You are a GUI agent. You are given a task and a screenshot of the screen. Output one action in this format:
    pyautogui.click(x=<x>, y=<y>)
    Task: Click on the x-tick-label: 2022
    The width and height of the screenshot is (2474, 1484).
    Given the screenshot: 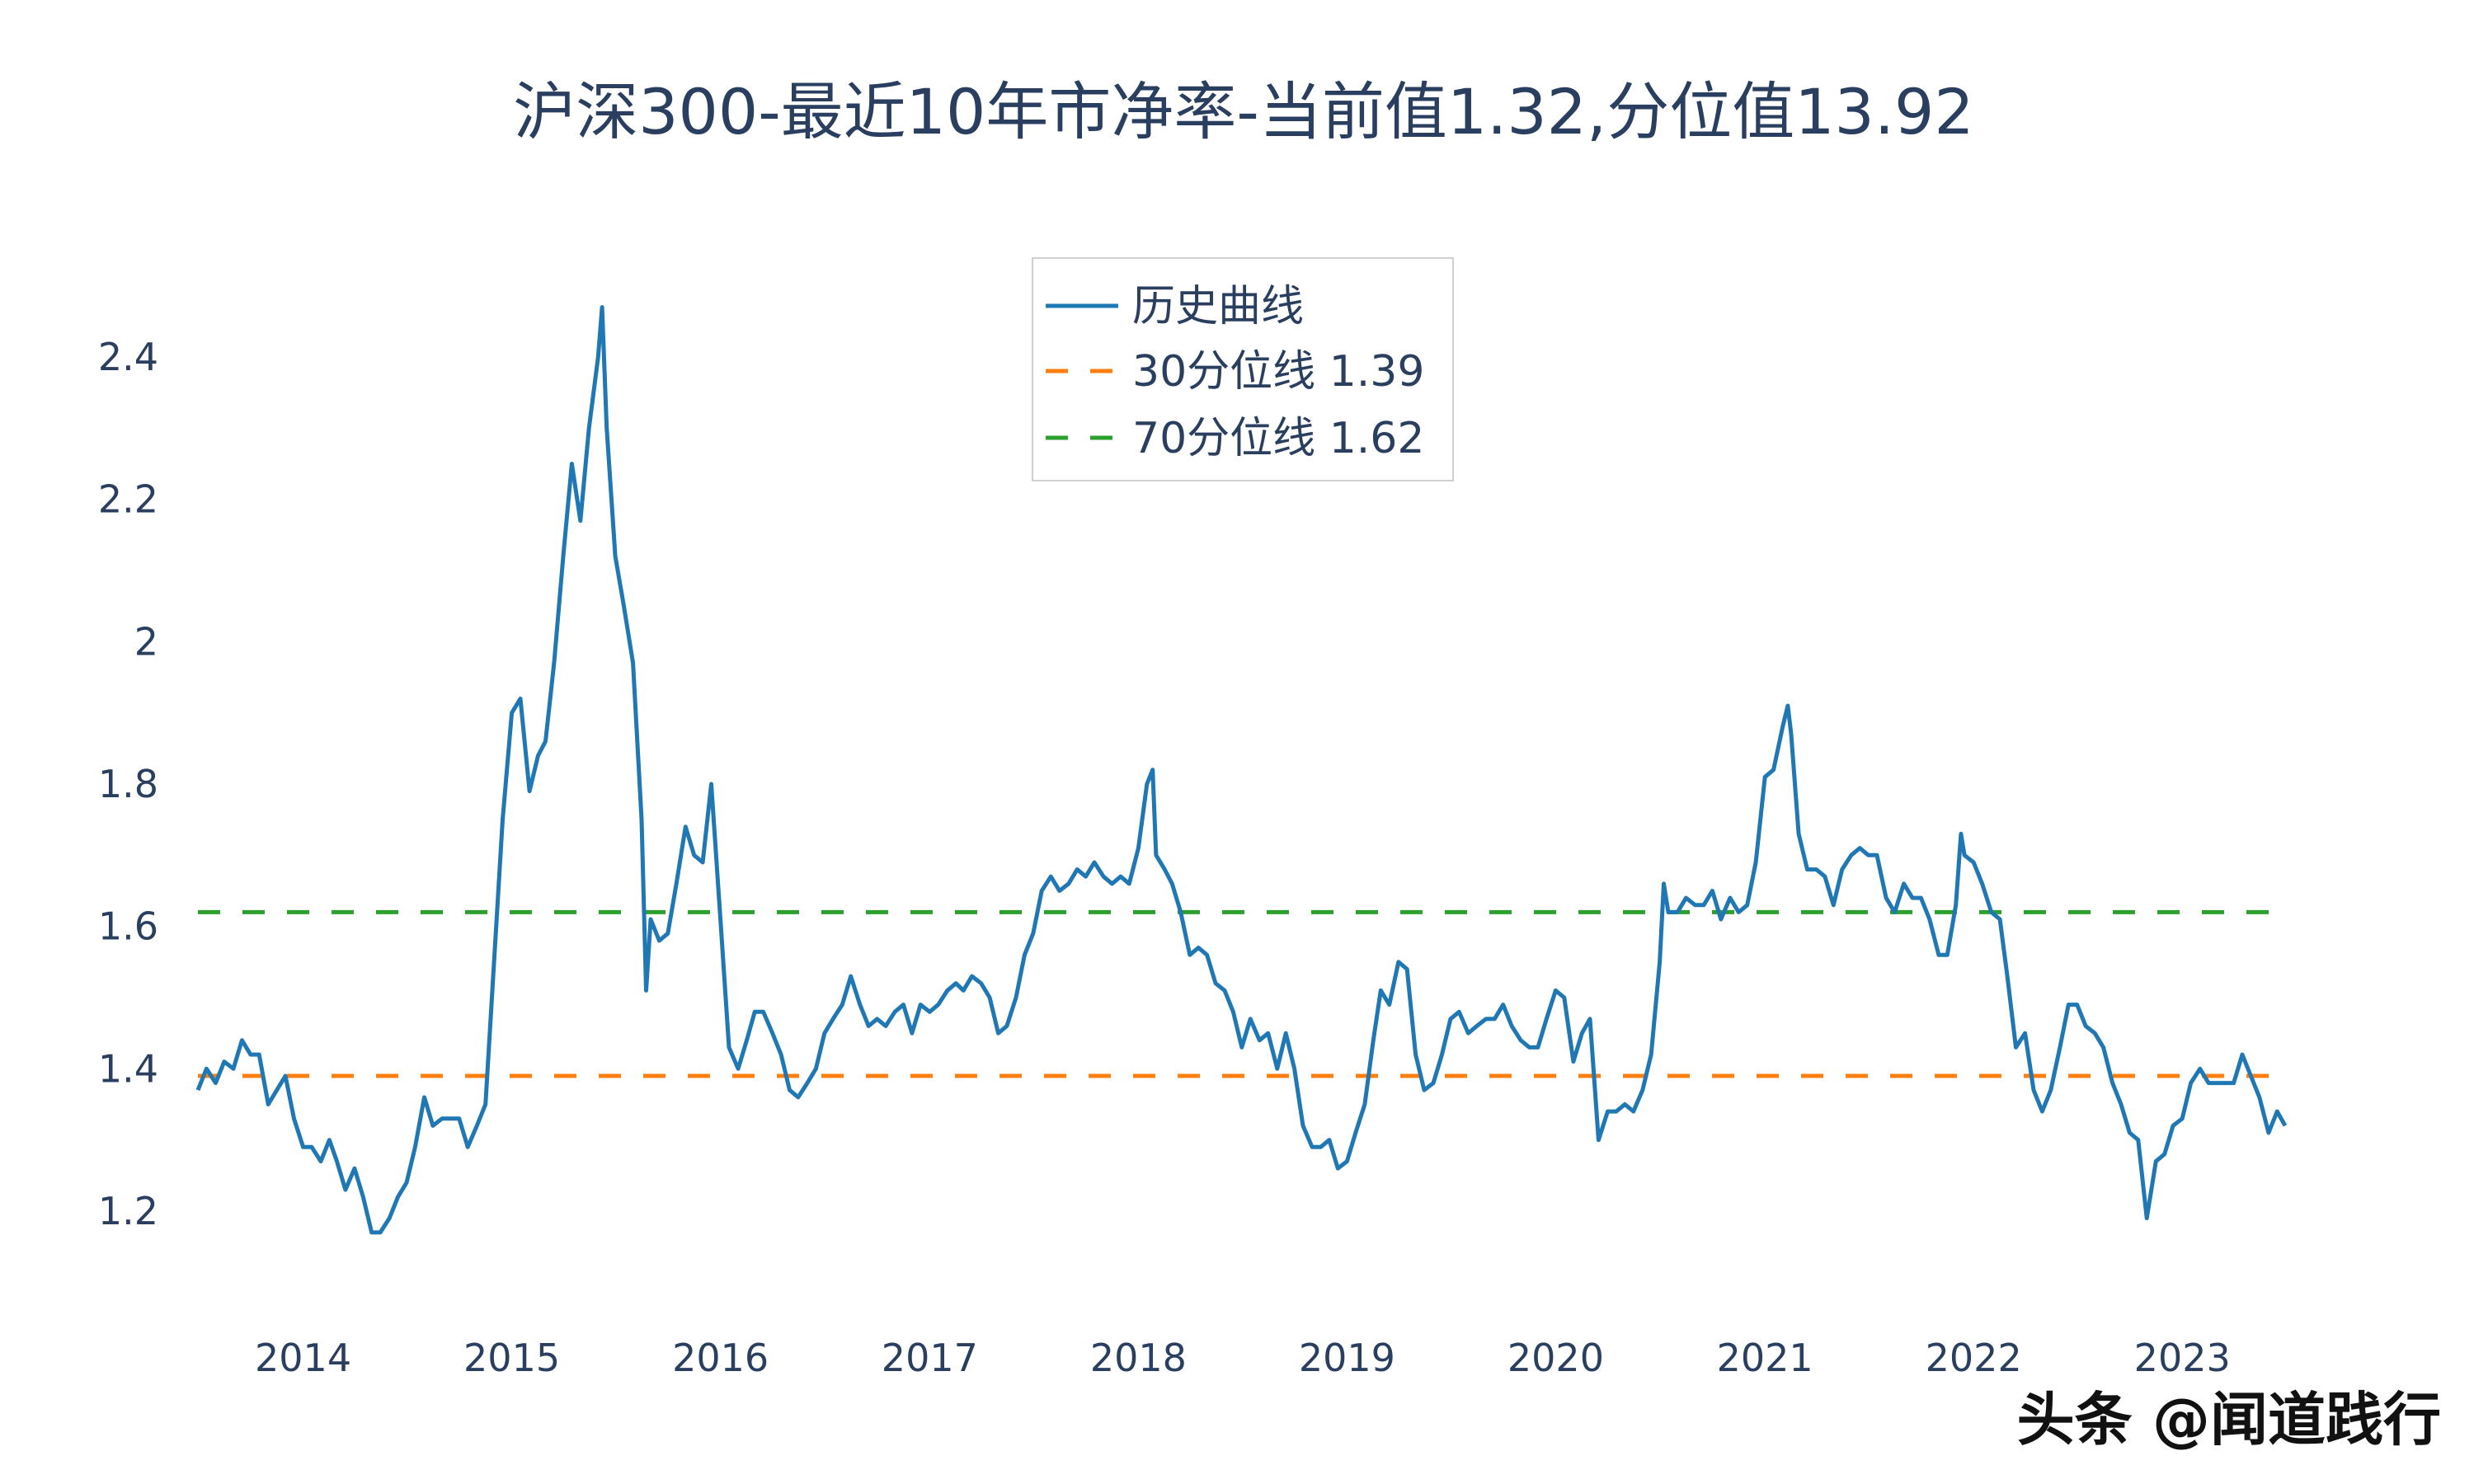 What is the action you would take?
    pyautogui.click(x=1974, y=1358)
    